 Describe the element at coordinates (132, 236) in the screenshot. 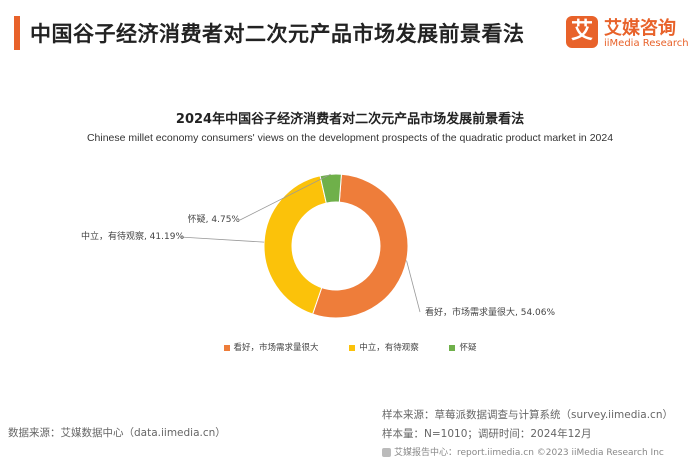

I see `slice-neutral-label: 中立，有待观察, 41.19%` at that location.